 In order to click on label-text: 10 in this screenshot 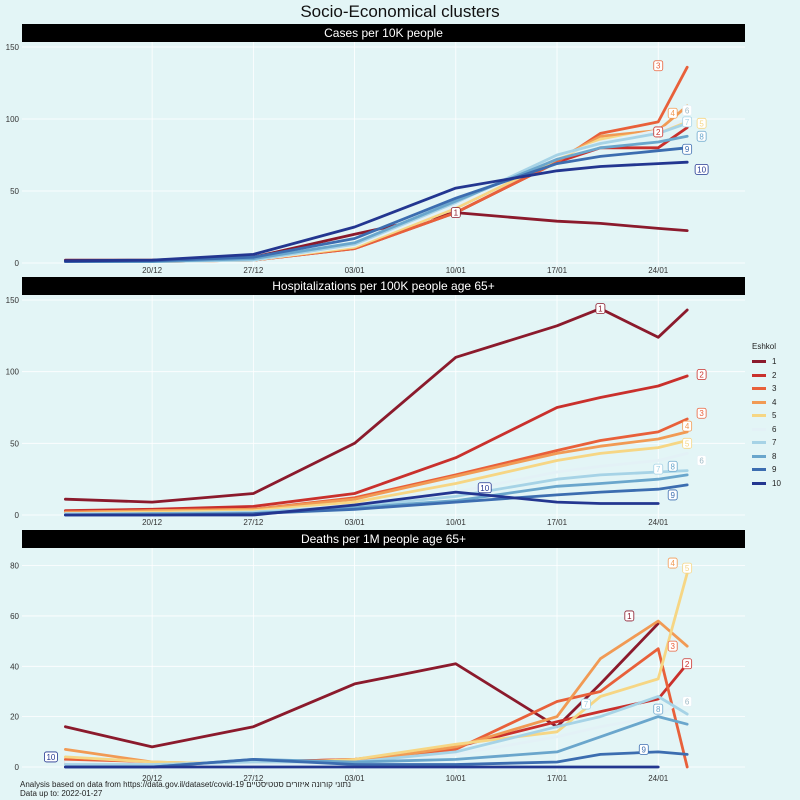, I will do `click(50, 757)`.